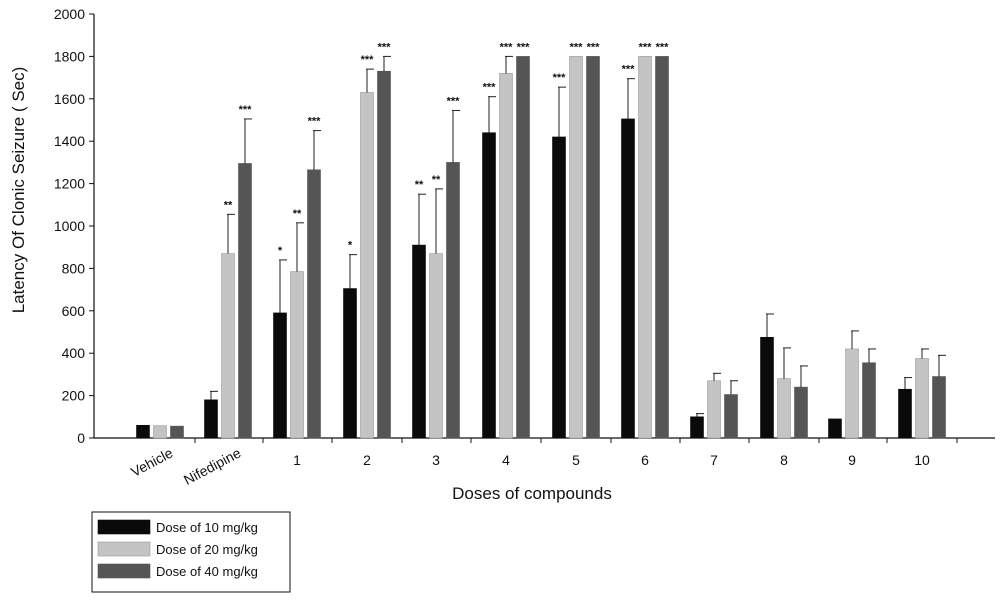 This screenshot has width=1000, height=602. Describe the element at coordinates (576, 460) in the screenshot. I see `x-tick-label: 5` at that location.